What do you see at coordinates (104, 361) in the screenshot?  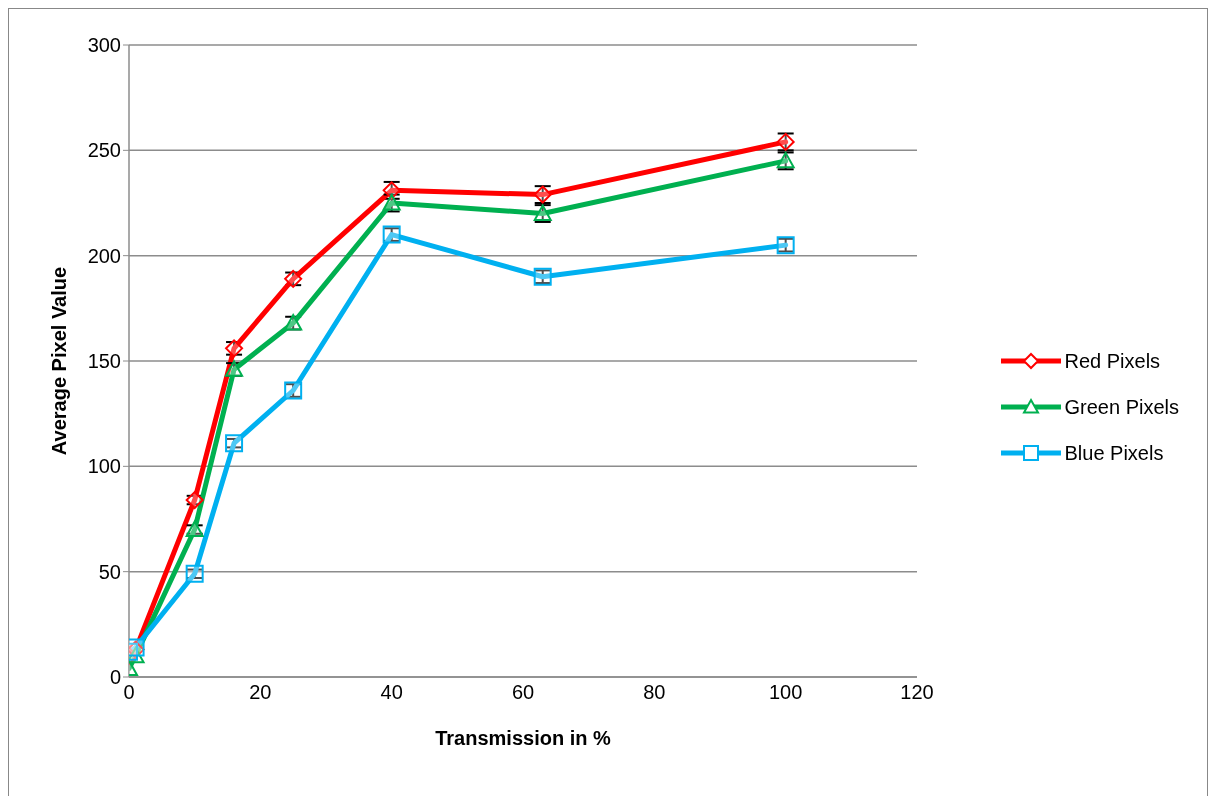 I see `y-tick-label: 150` at bounding box center [104, 361].